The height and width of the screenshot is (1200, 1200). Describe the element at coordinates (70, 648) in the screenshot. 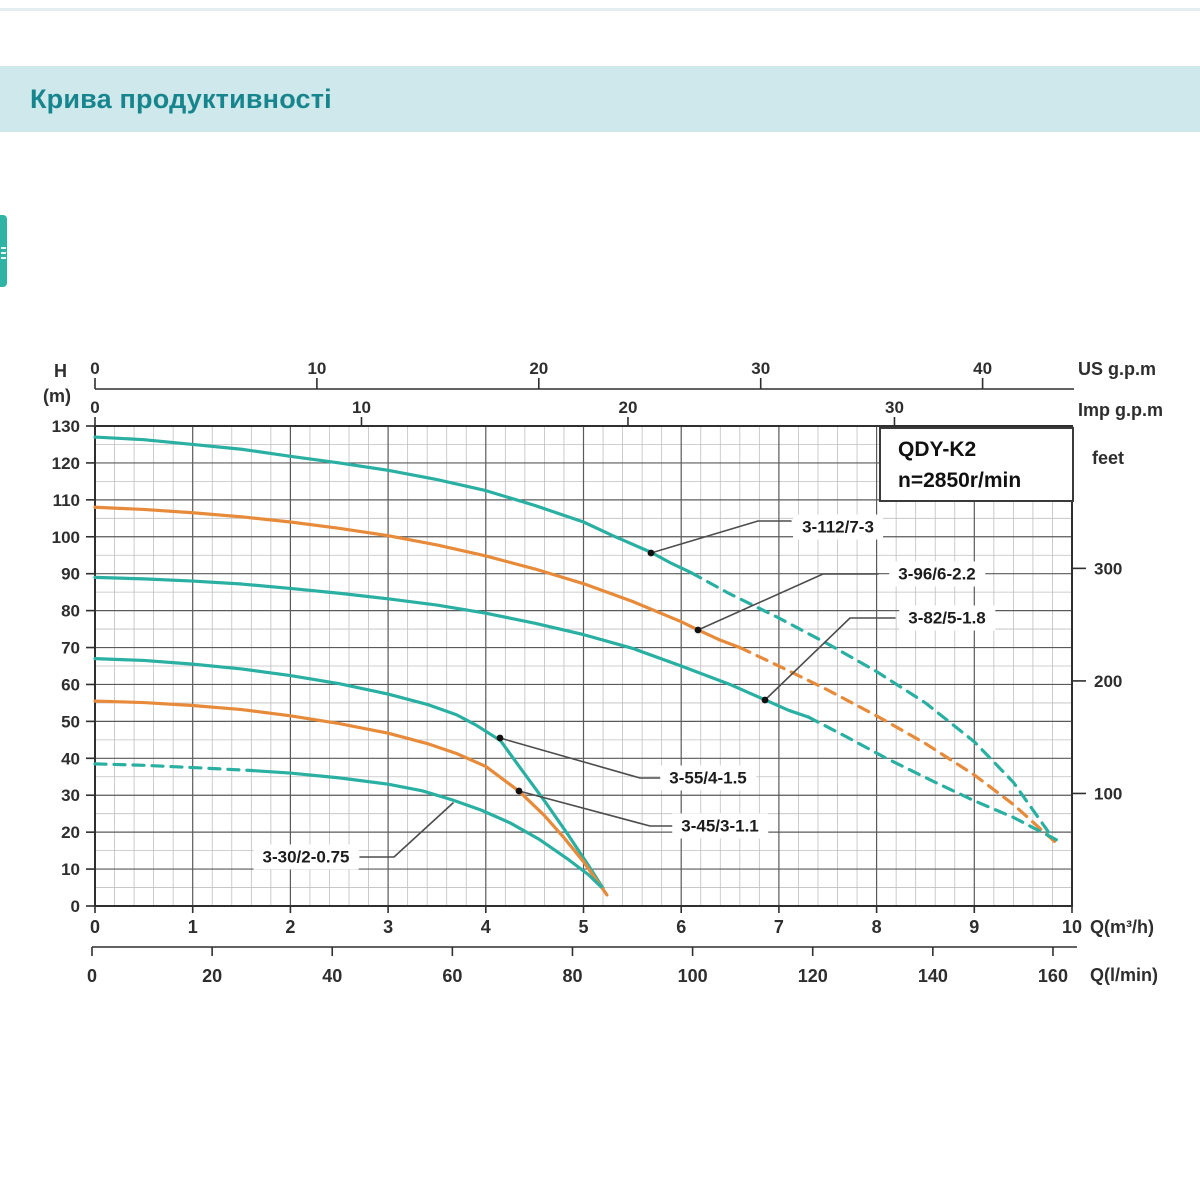

I see `axis-h-tick-label: 70` at that location.